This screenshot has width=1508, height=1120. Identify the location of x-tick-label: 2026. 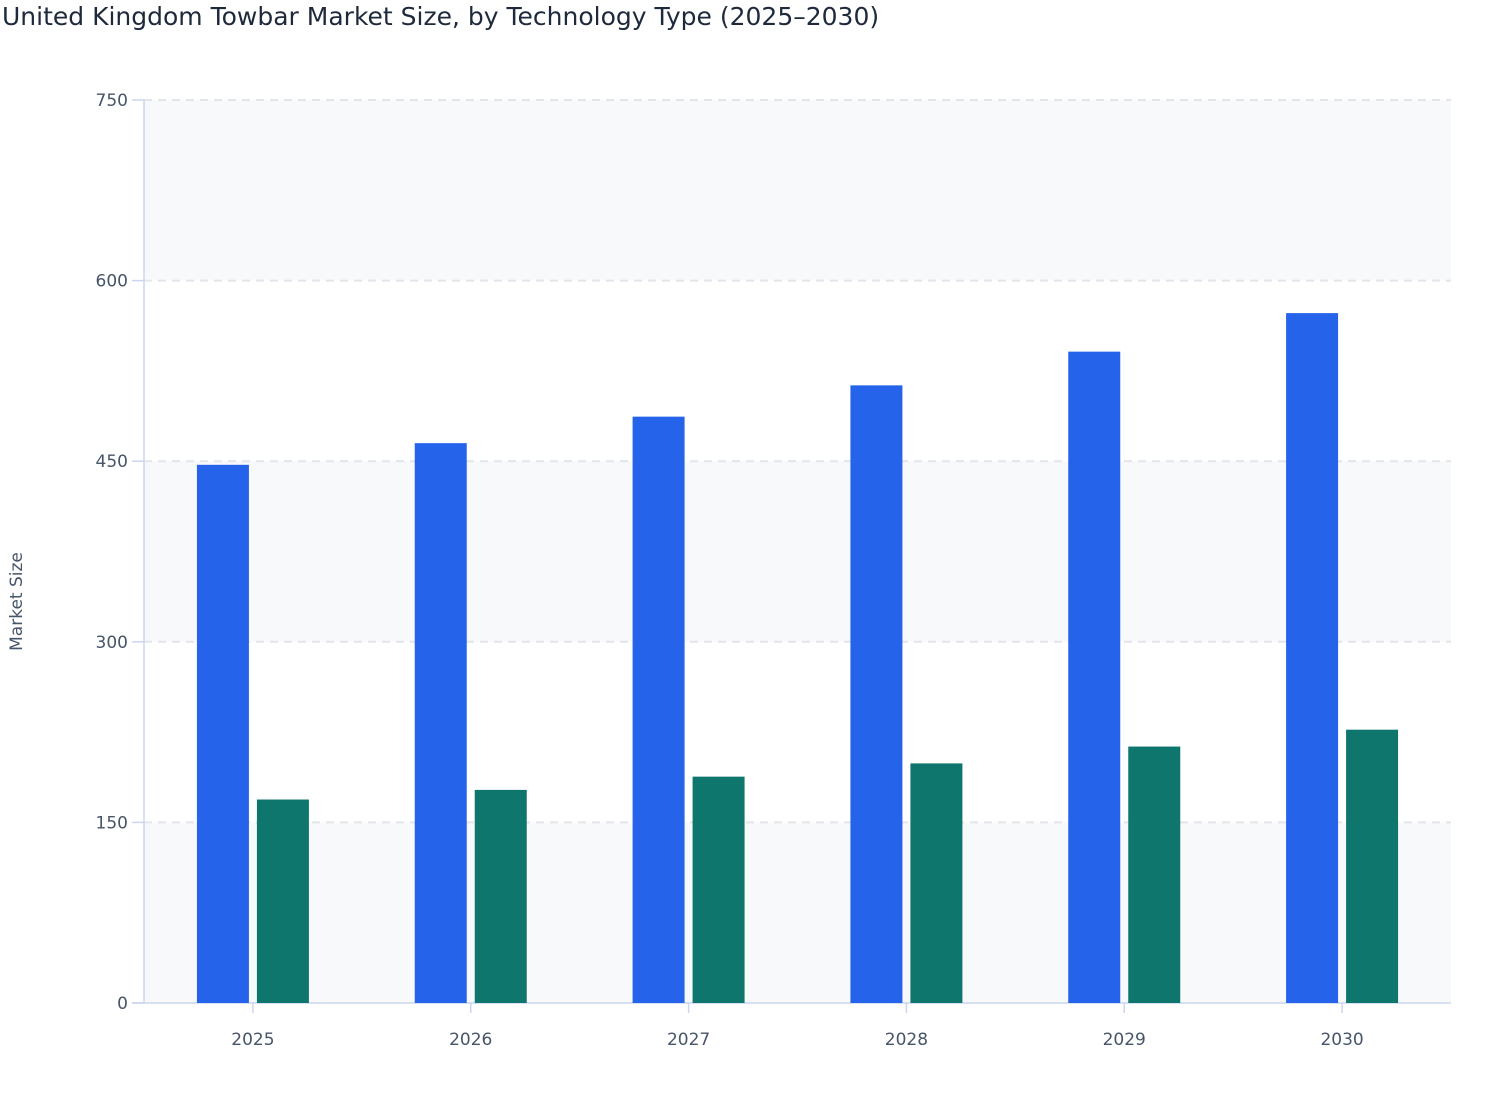
(470, 1040).